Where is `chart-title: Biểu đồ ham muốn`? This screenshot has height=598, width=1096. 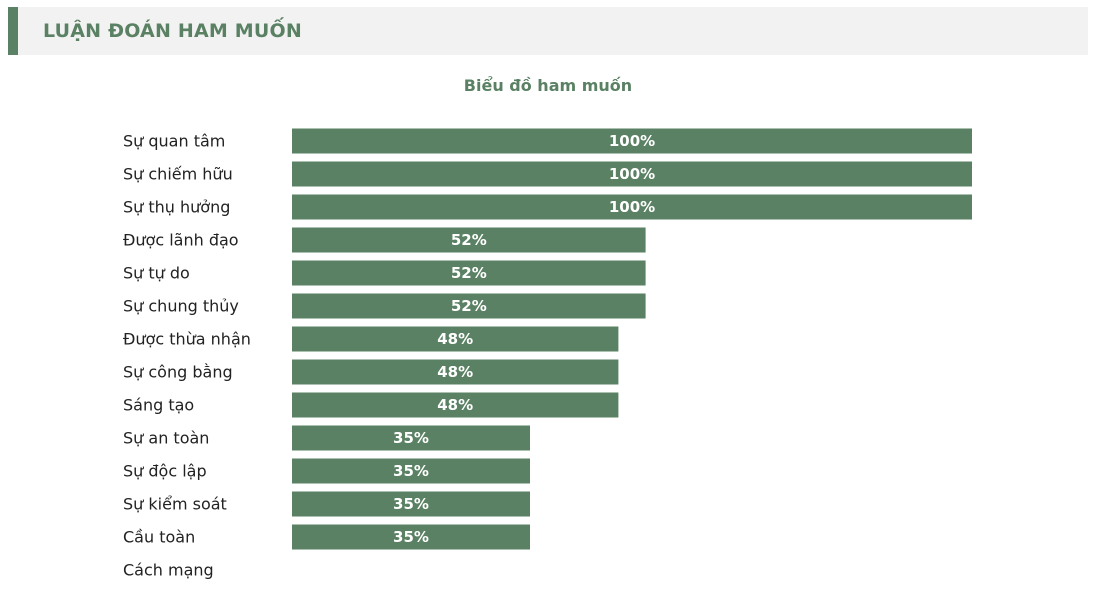 chart-title: Biểu đồ ham muốn is located at coordinates (548, 85).